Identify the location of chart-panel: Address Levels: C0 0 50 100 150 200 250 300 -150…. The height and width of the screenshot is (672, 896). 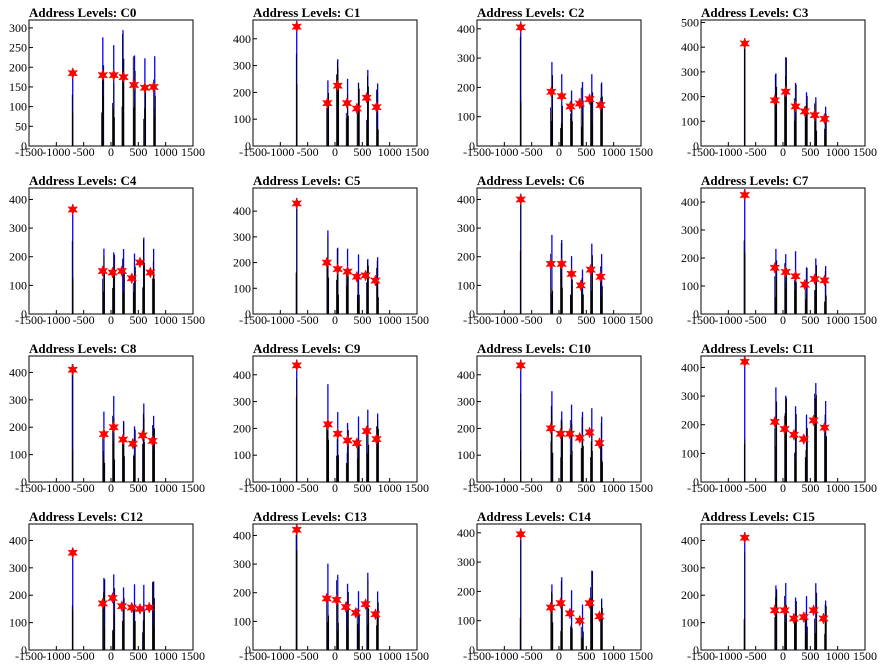
(107, 82).